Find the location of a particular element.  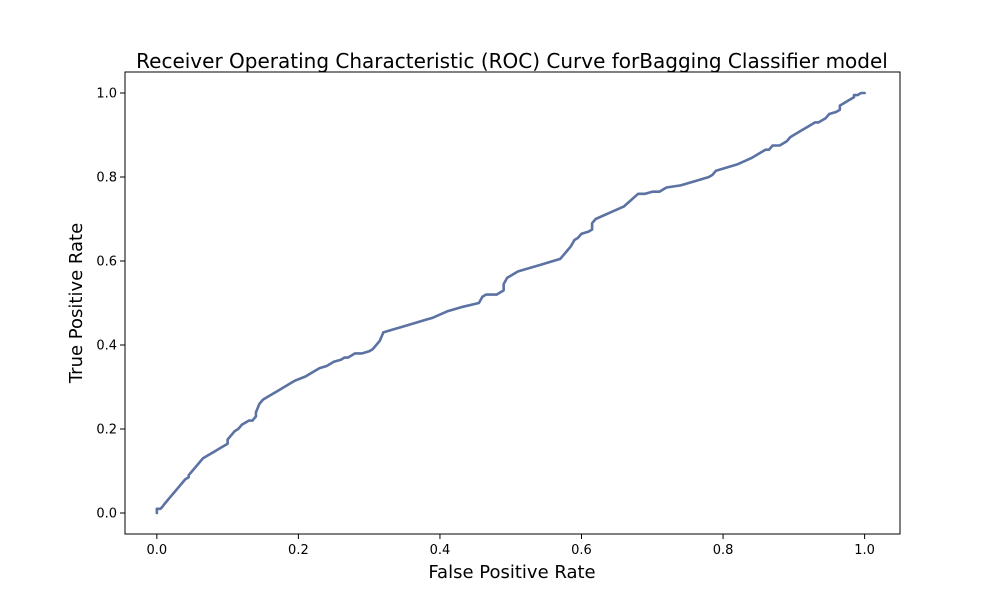

y-tick-label: 0.0 is located at coordinates (106, 514).